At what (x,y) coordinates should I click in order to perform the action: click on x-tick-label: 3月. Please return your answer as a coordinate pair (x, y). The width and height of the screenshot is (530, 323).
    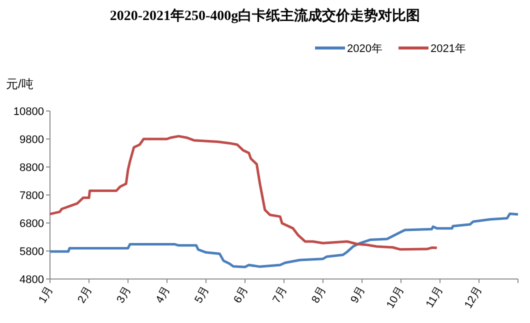
    Looking at the image, I should click on (124, 295).